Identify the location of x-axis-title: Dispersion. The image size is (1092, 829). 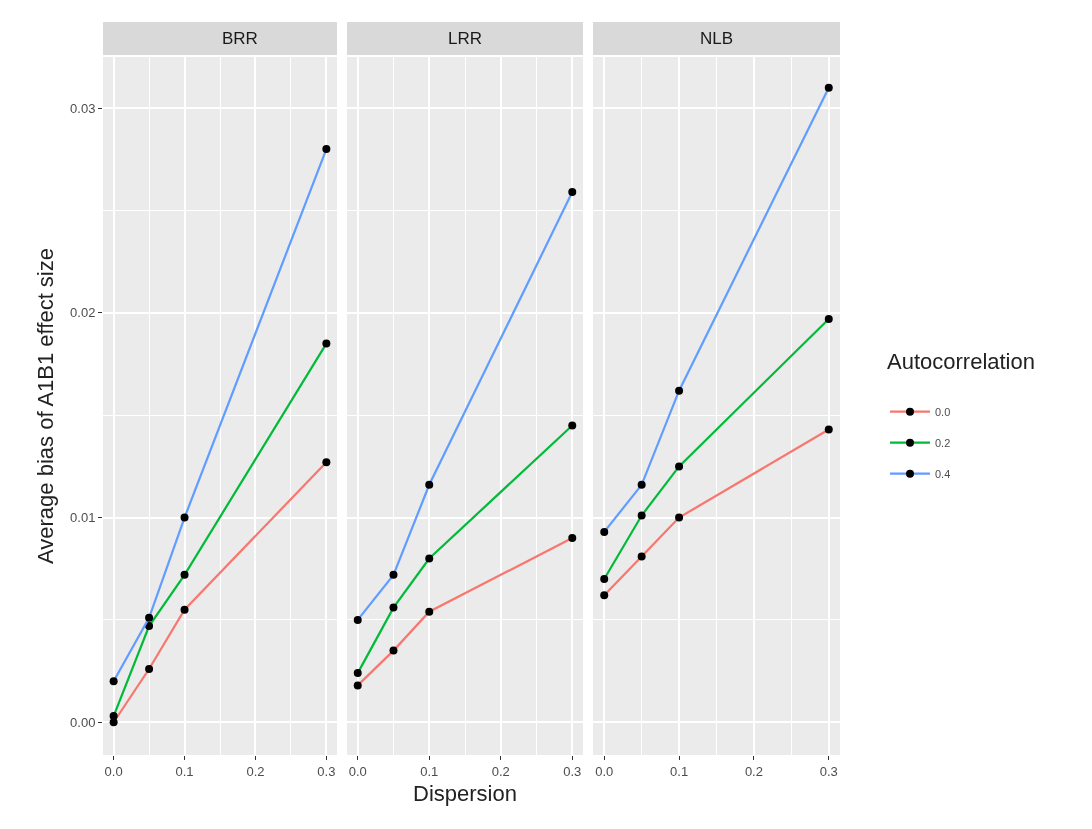
(465, 794).